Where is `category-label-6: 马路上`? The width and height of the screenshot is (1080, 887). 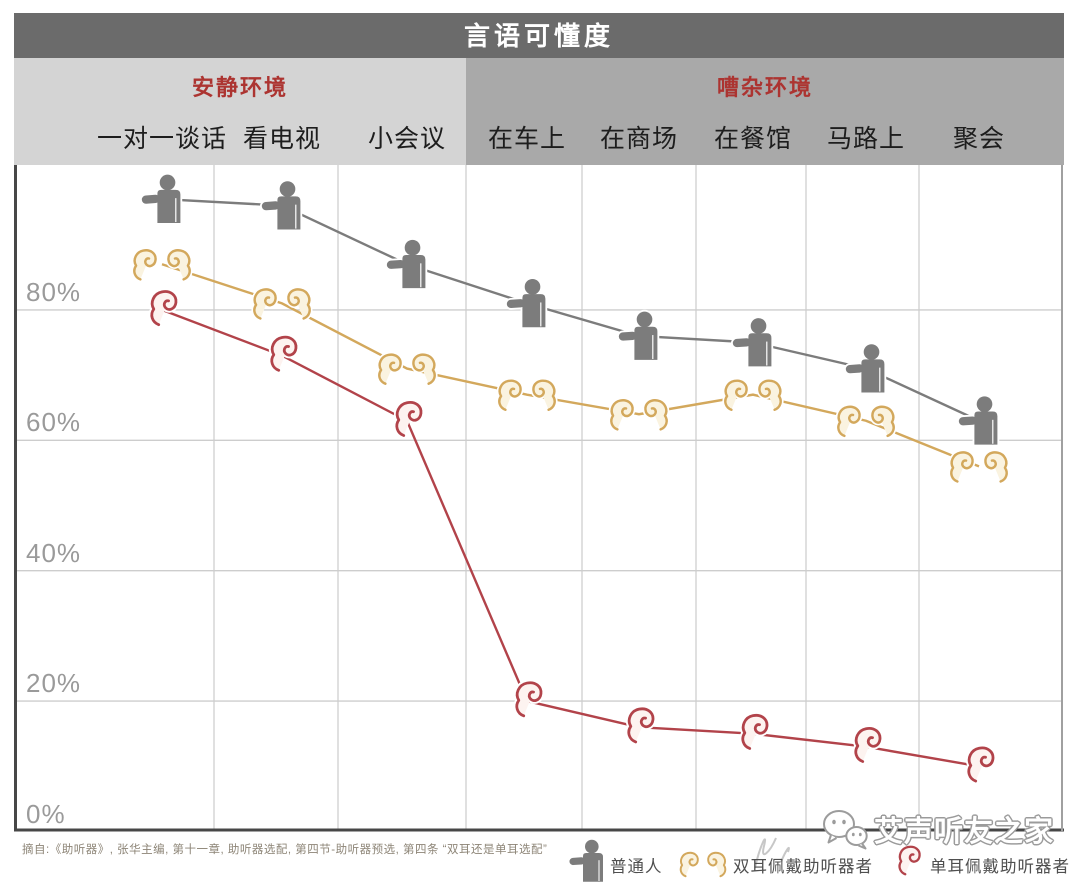
category-label-6: 马路上 is located at coordinates (866, 139).